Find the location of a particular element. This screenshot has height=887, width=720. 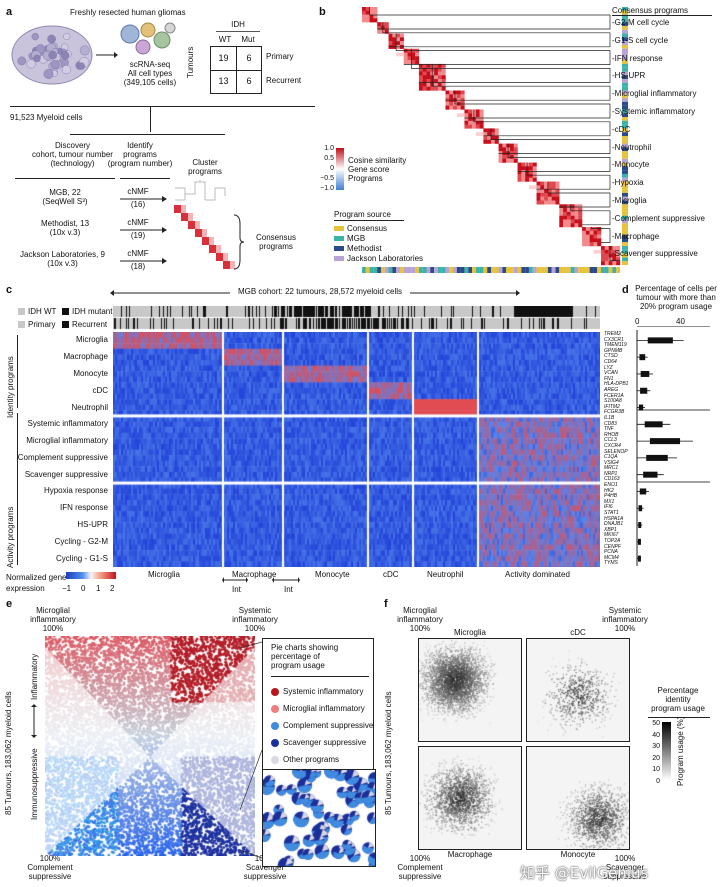

f-corner: inflammatory is located at coordinates (420, 620).